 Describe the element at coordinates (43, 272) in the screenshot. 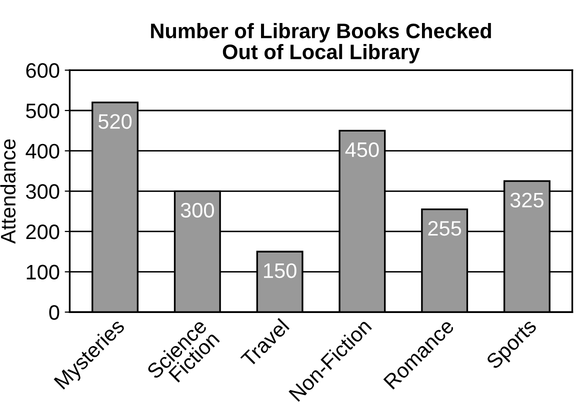

I see `y-tick-label: 100` at that location.